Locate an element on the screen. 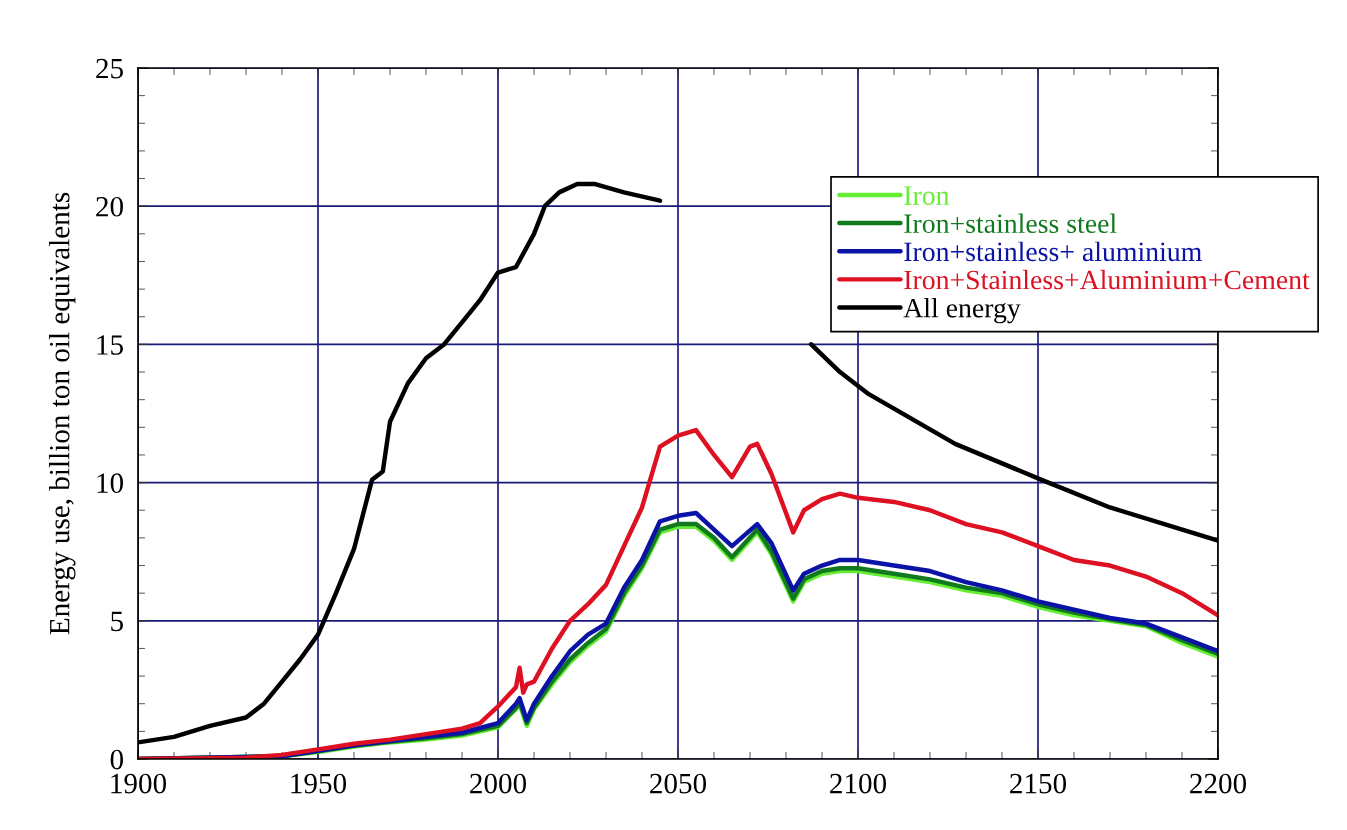 The width and height of the screenshot is (1347, 830). x-tick-label: 1900 is located at coordinates (139, 783).